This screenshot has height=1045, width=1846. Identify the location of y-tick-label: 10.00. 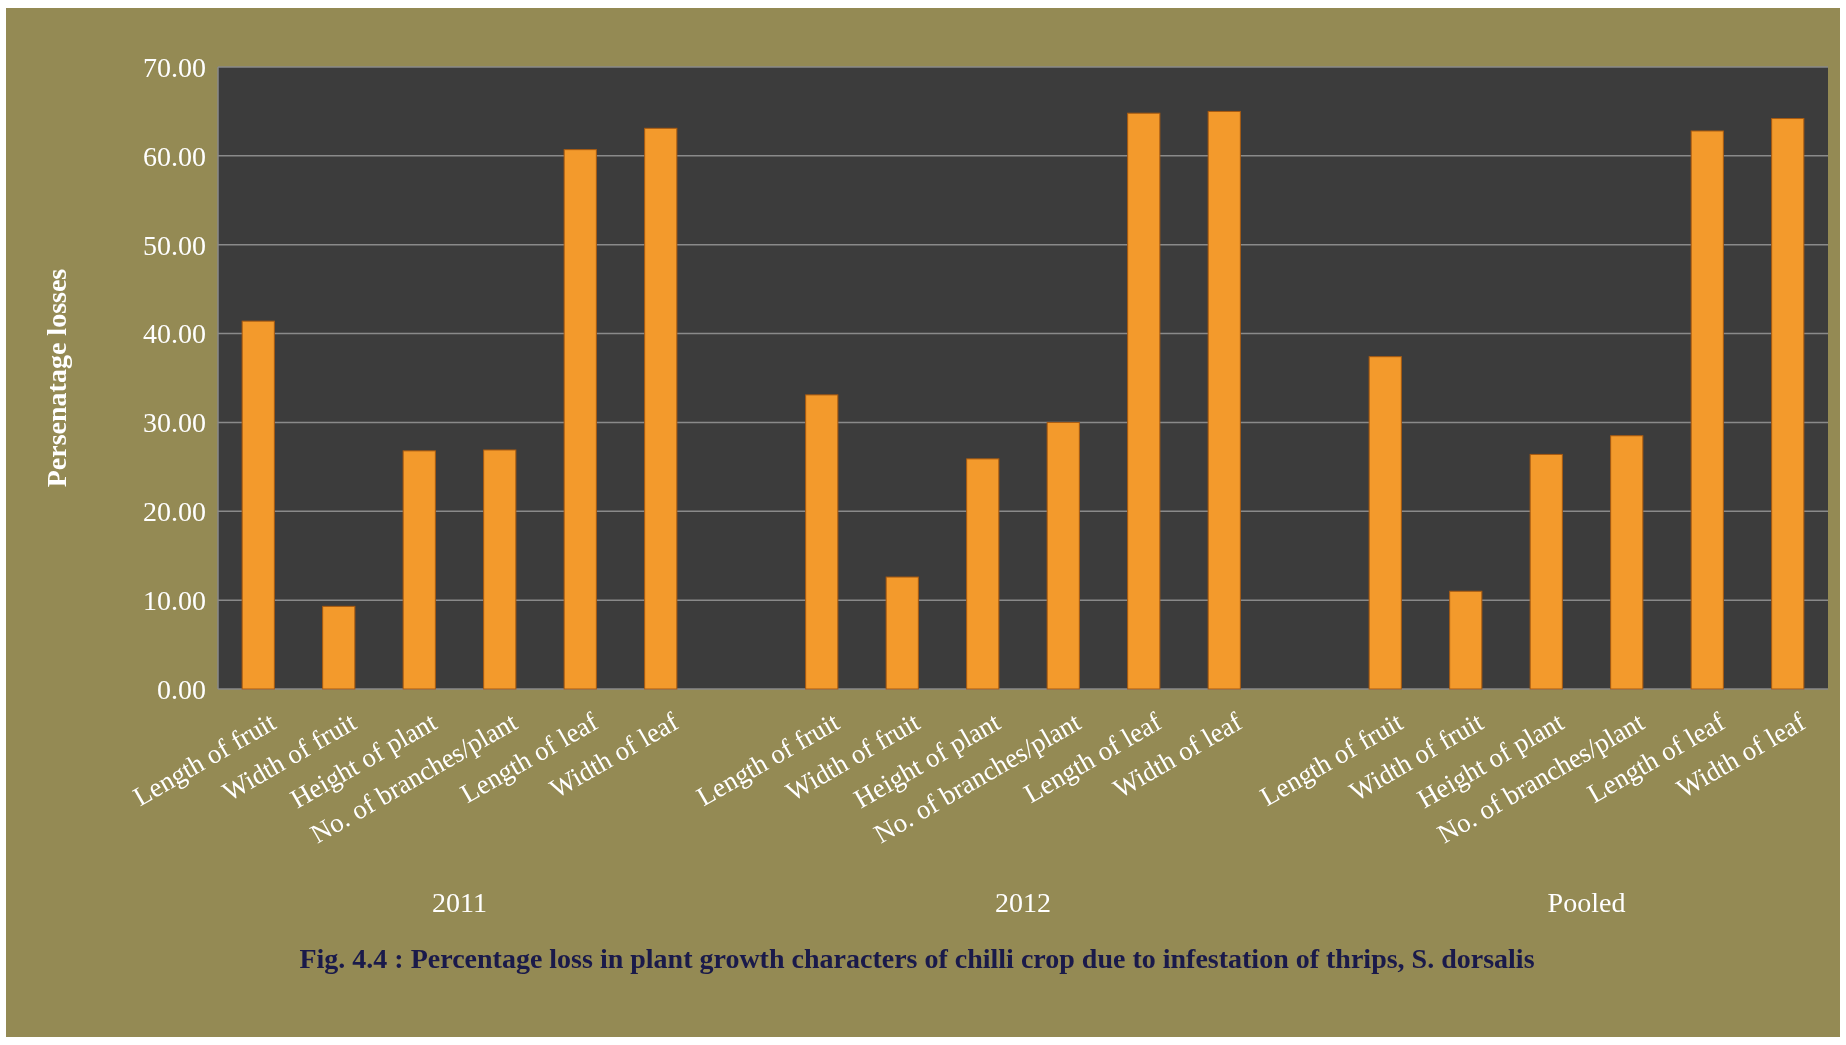
(174, 600).